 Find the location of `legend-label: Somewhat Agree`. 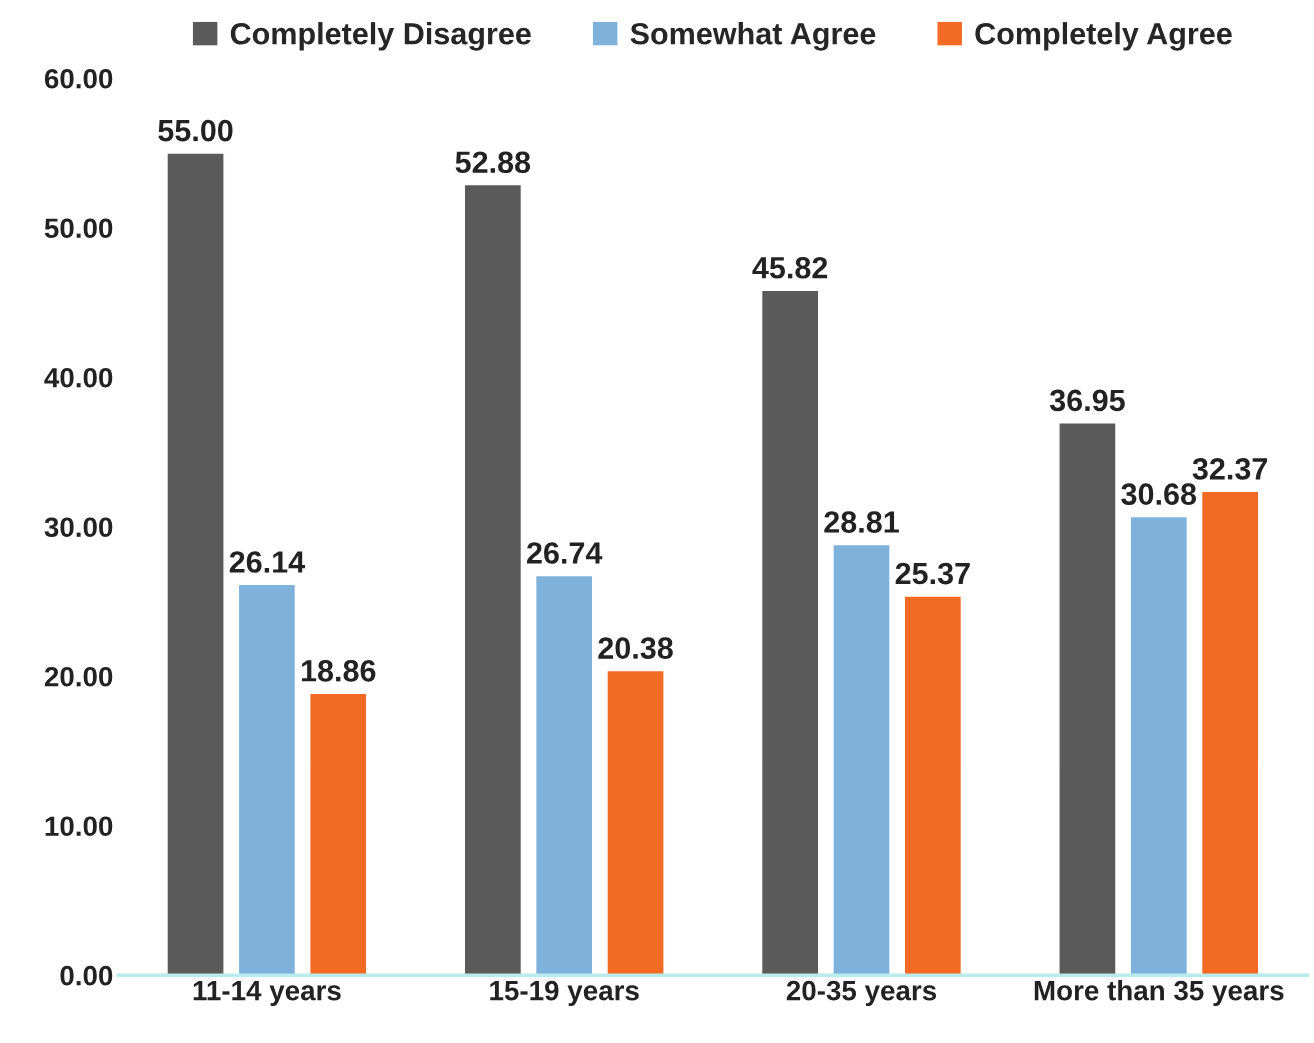

legend-label: Somewhat Agree is located at coordinates (753, 36).